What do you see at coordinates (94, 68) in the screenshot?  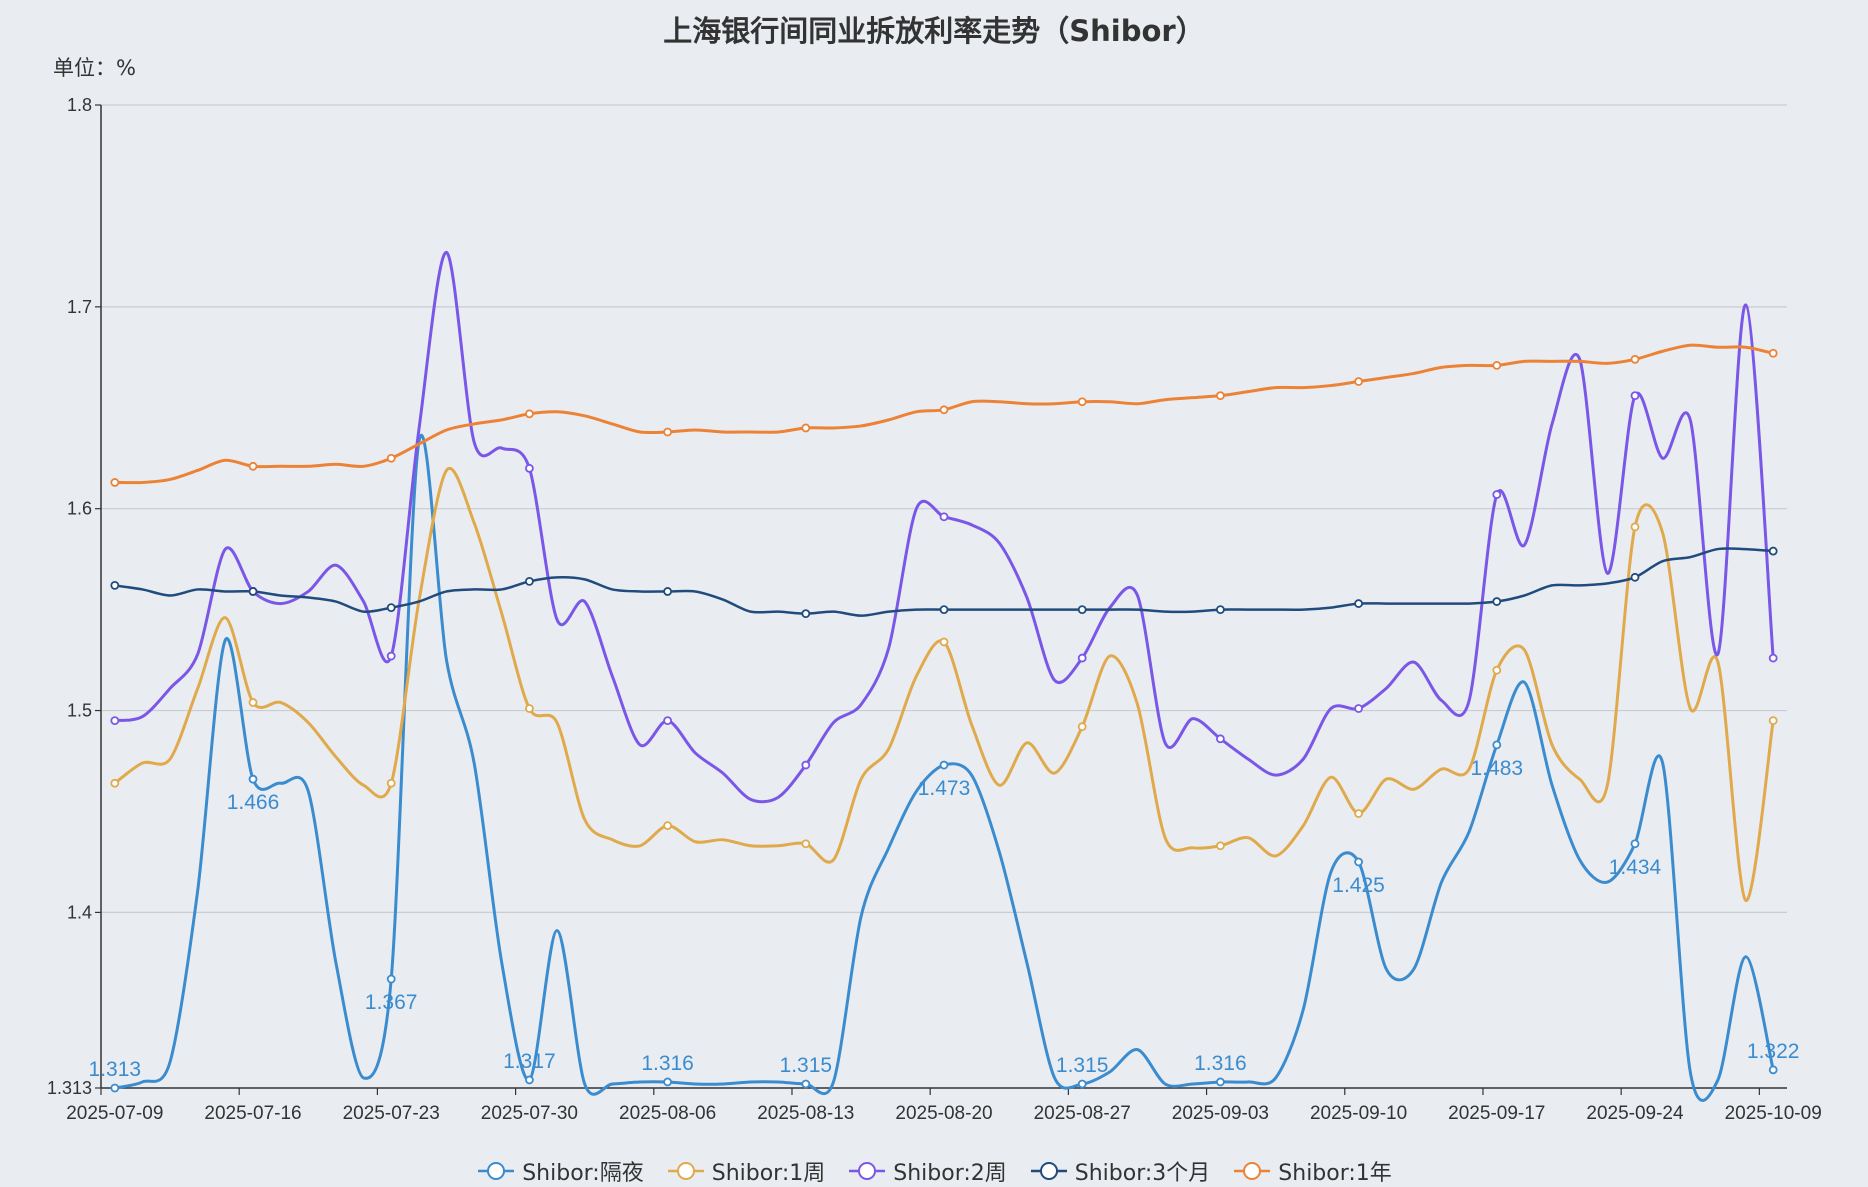 I see `y-axis-unit-label: 单位：%` at bounding box center [94, 68].